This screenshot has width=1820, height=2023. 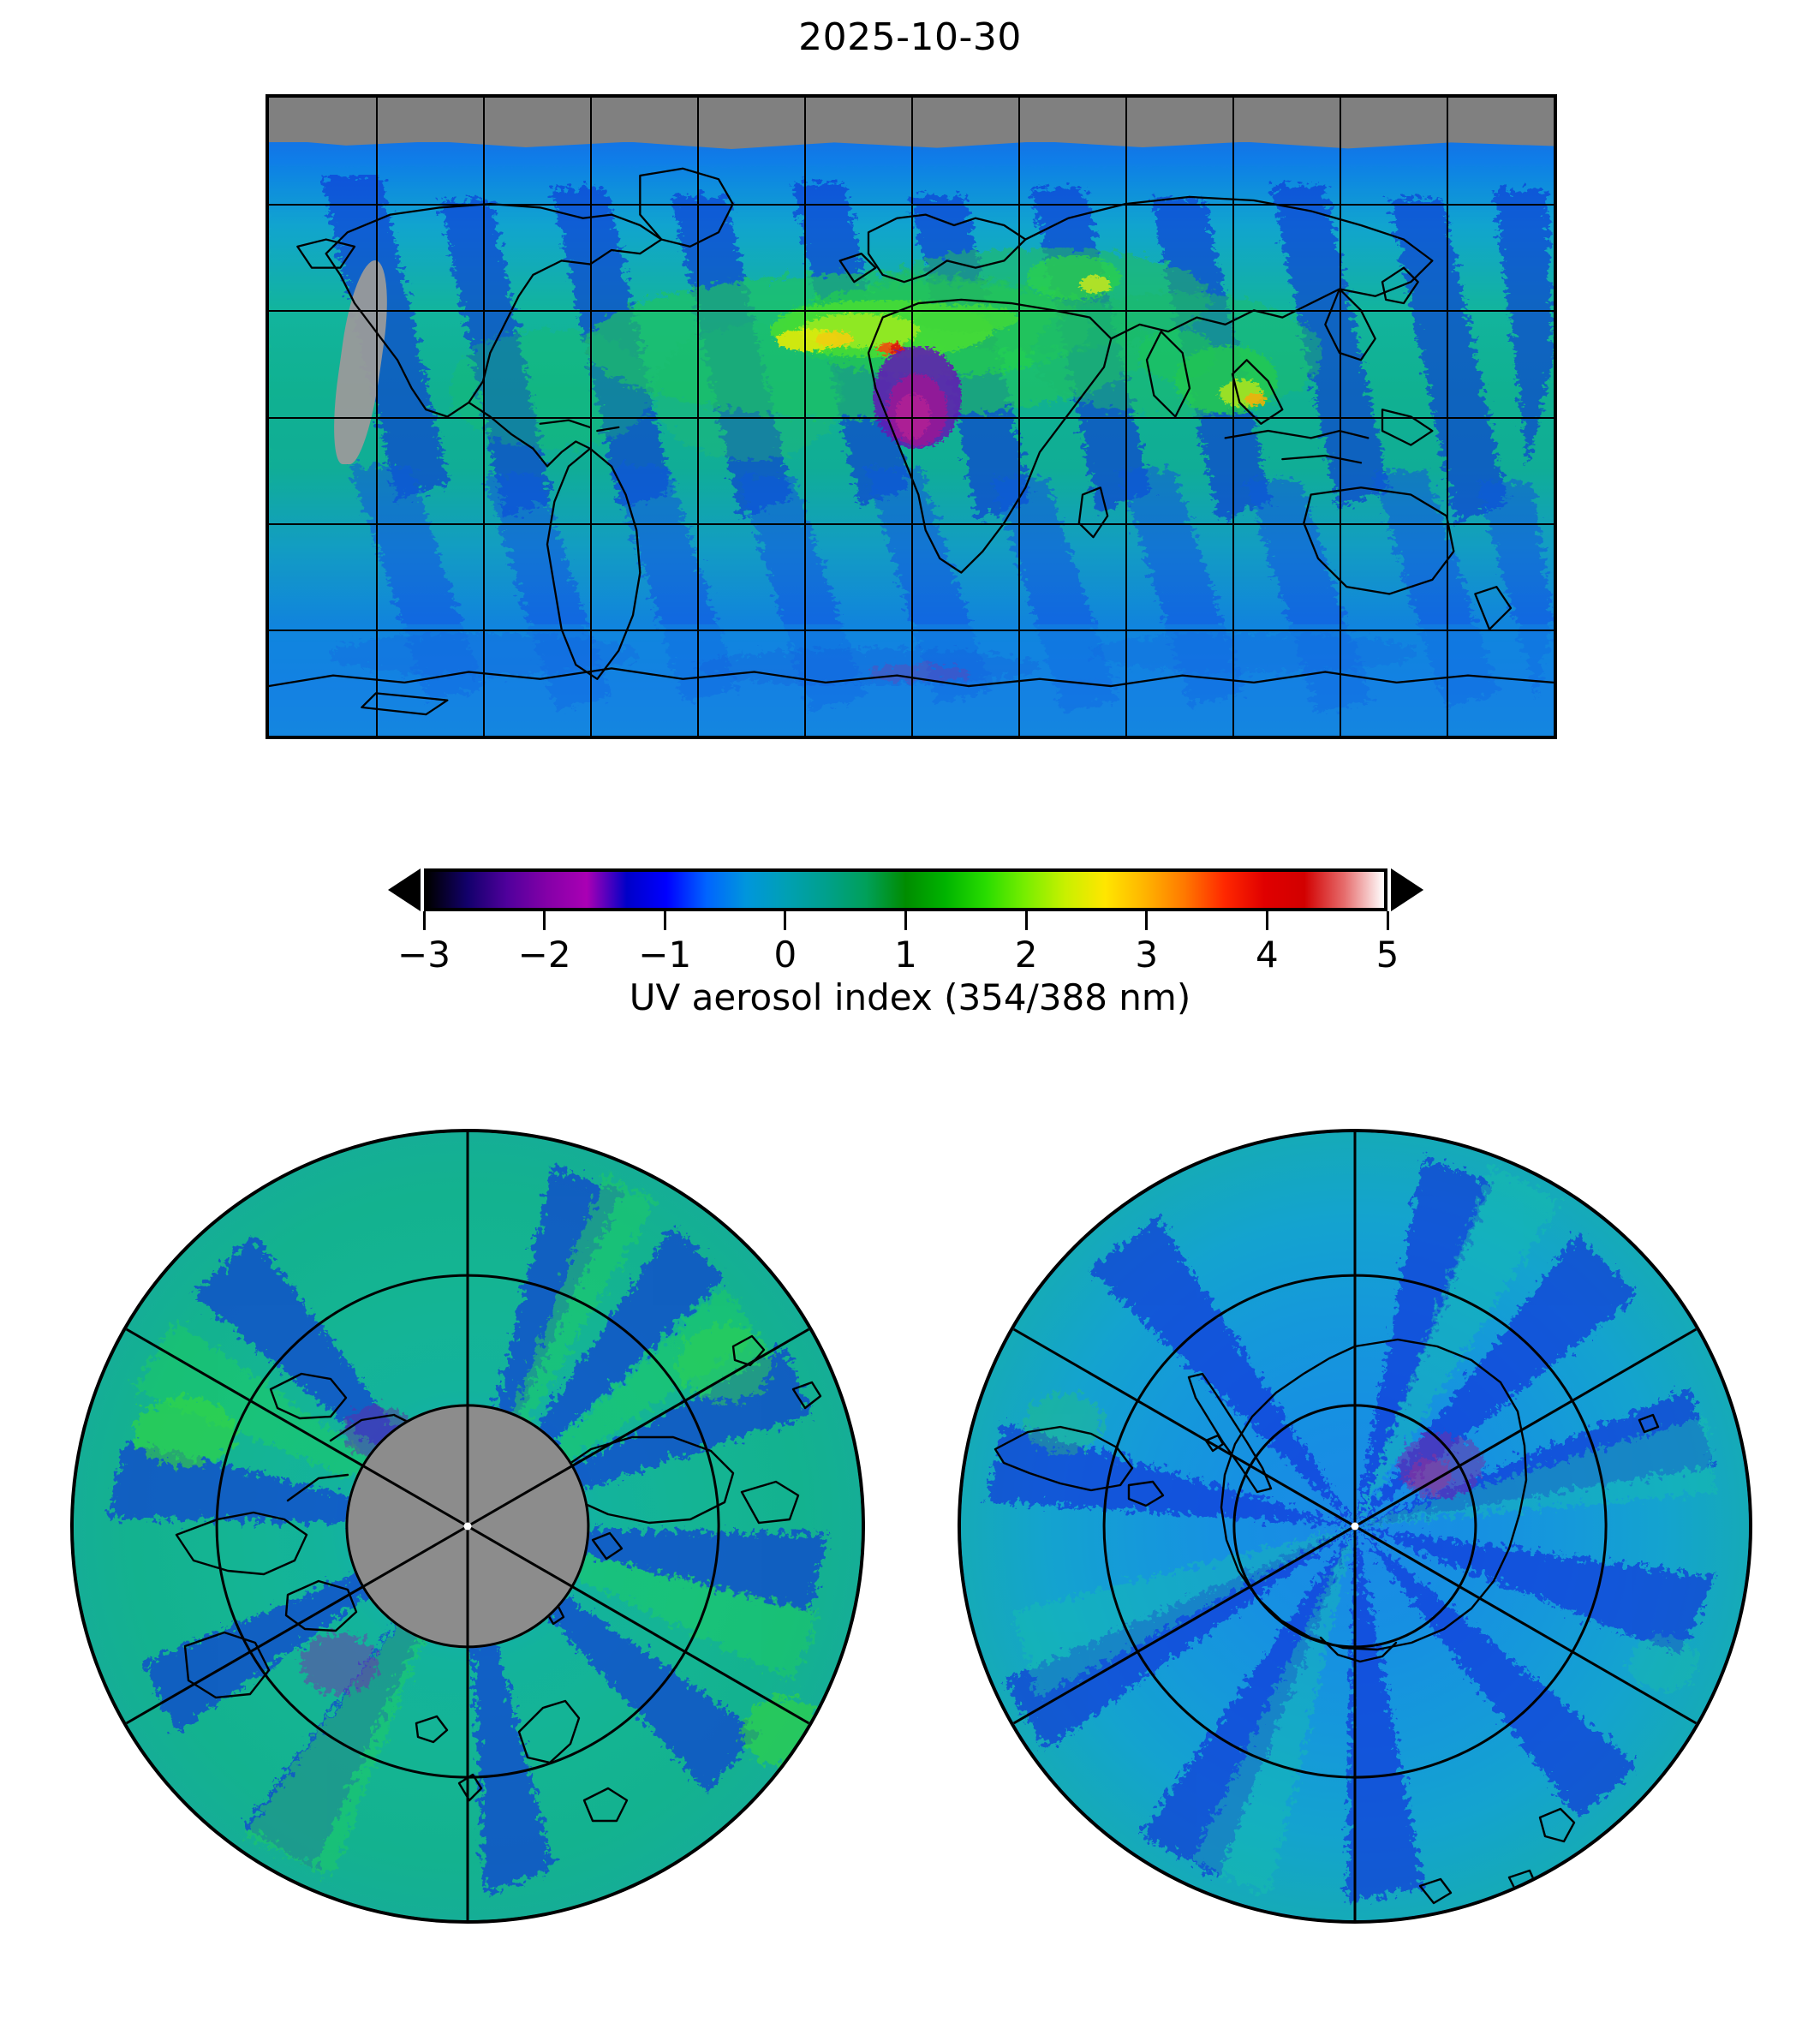 I want to click on south-pole-marker, so click(x=1355, y=1526).